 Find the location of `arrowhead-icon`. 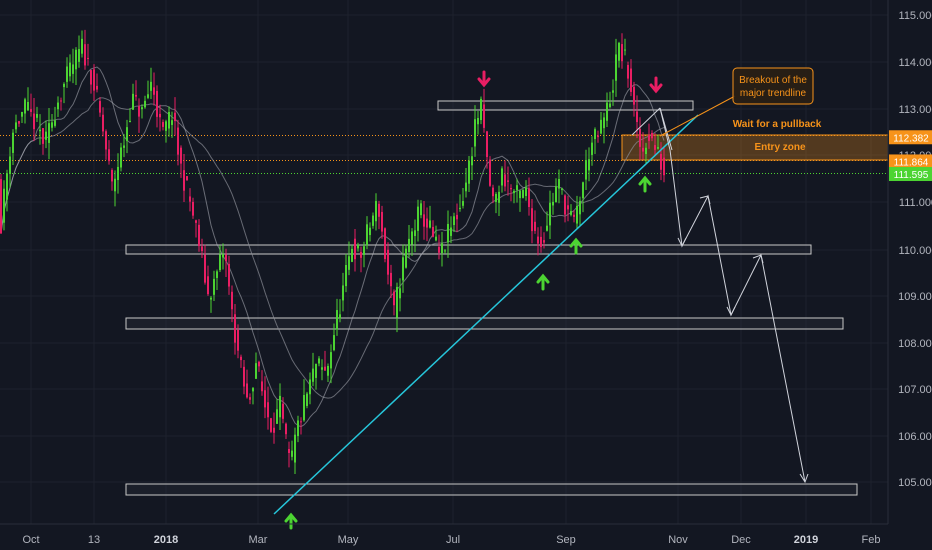

arrowhead-icon is located at coordinates (758, 259).